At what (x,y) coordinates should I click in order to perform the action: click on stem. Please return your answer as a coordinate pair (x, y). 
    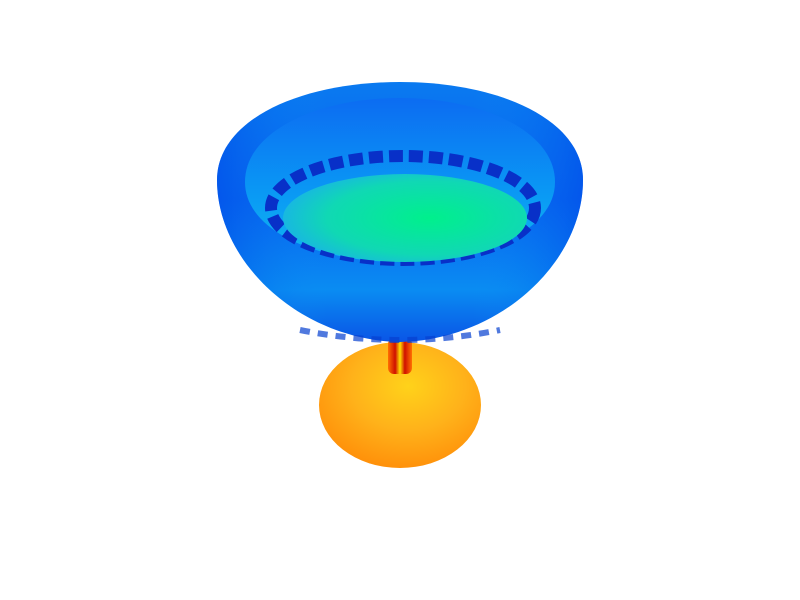
    Looking at the image, I should click on (400, 356).